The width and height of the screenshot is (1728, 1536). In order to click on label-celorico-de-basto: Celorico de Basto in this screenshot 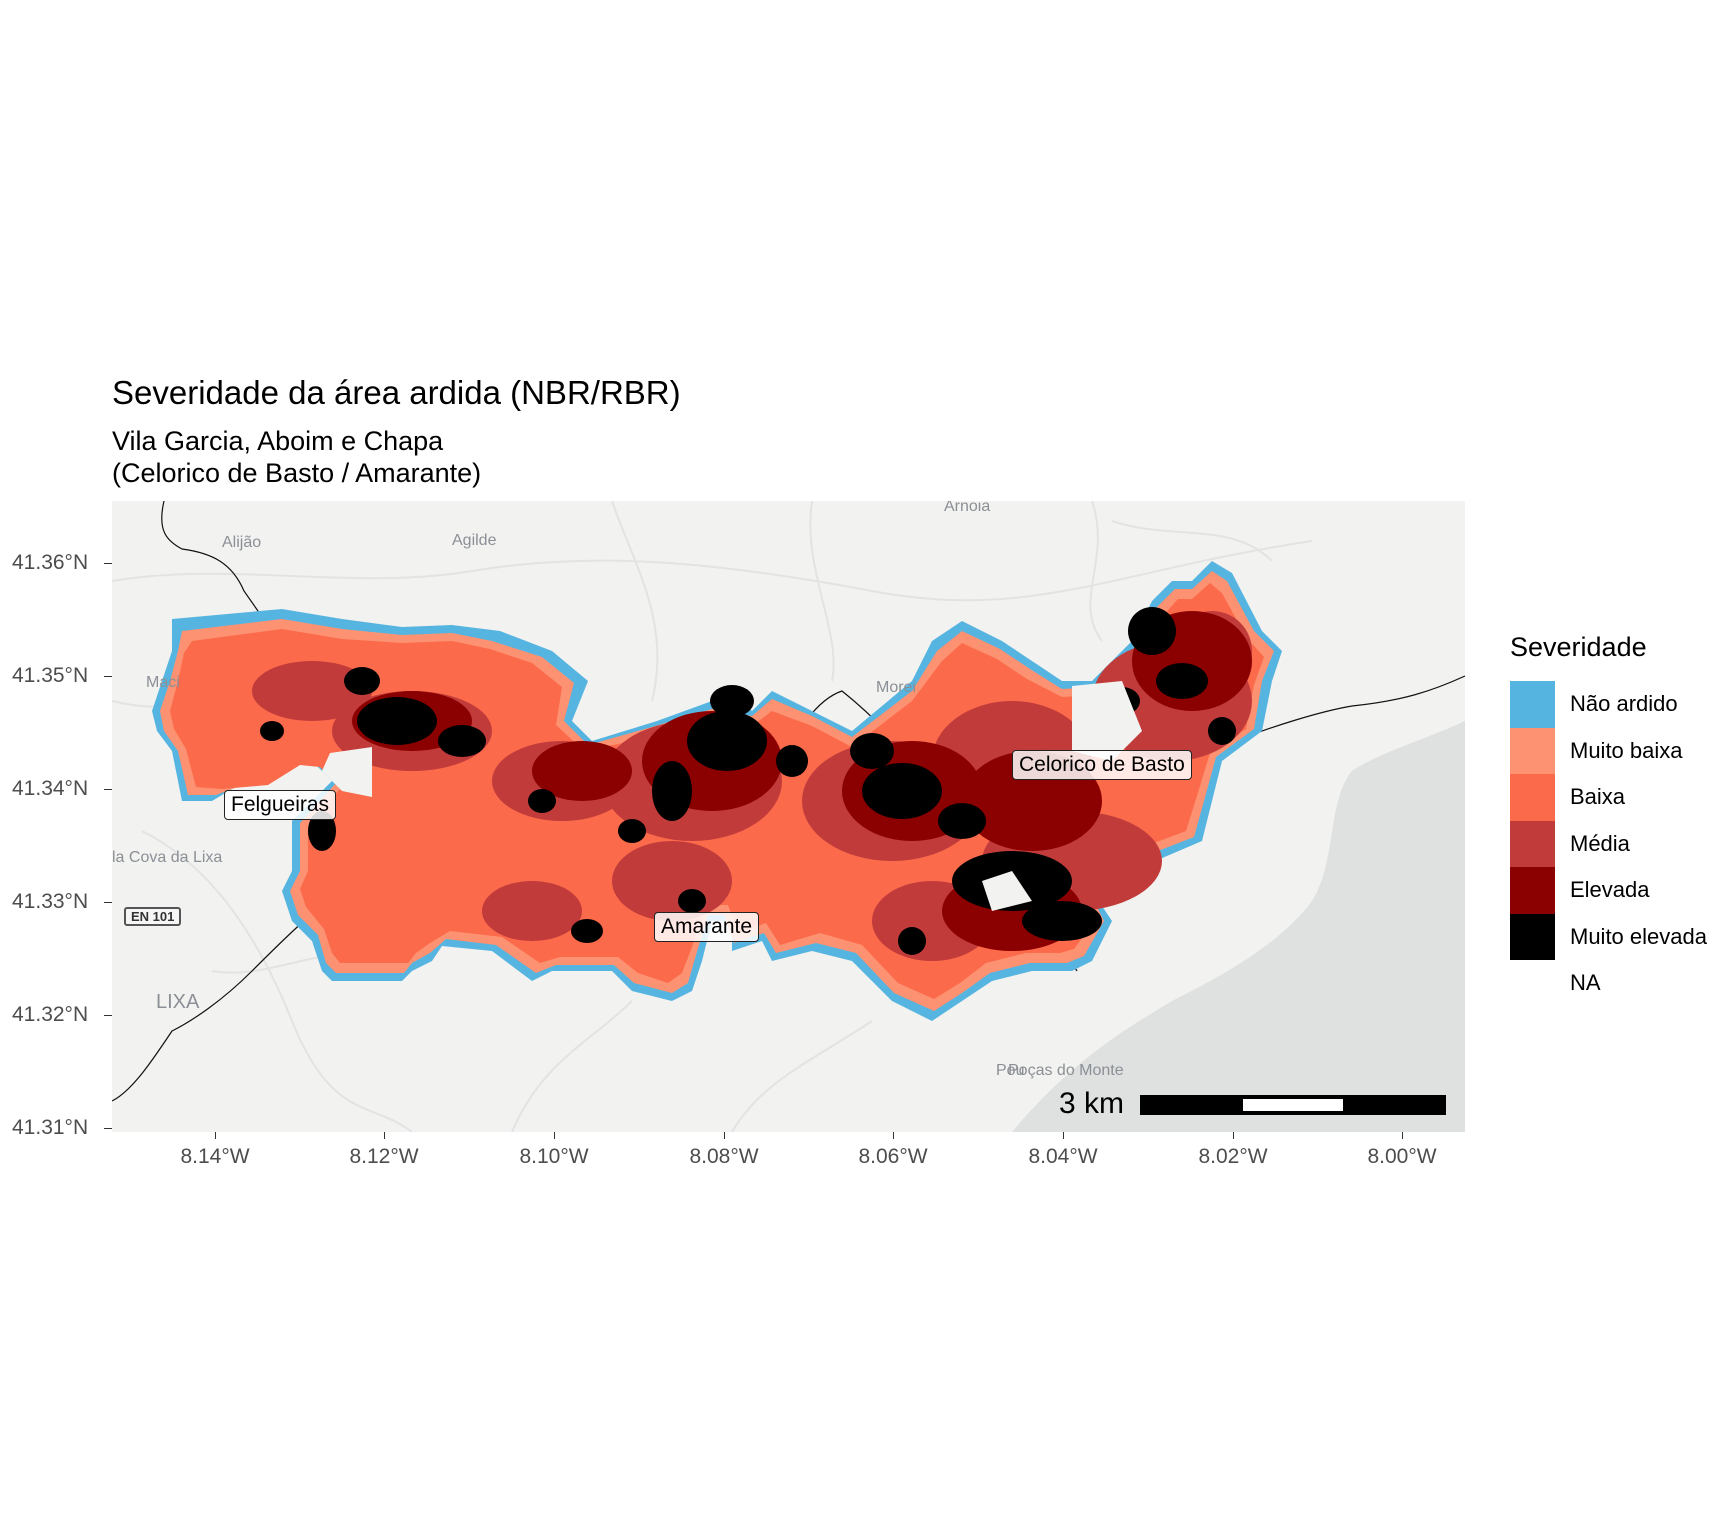, I will do `click(1102, 765)`.